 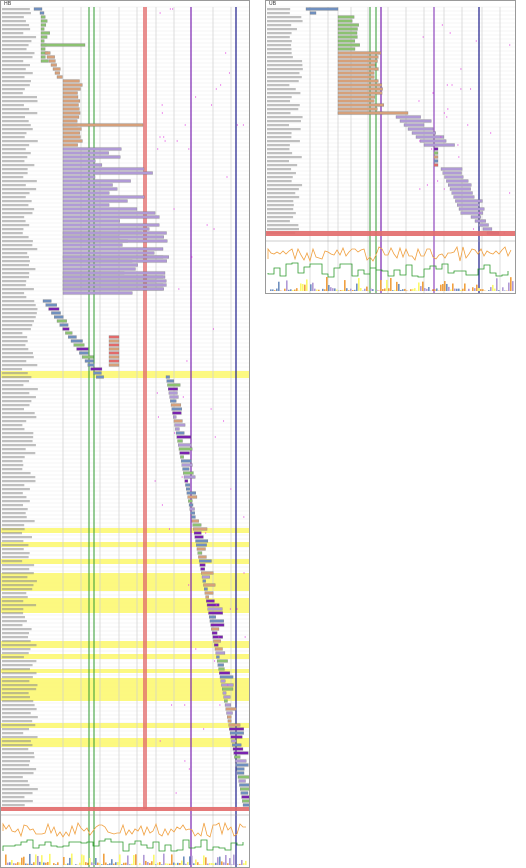 What do you see at coordinates (123, 845) in the screenshot?
I see `memory-usage-line` at bounding box center [123, 845].